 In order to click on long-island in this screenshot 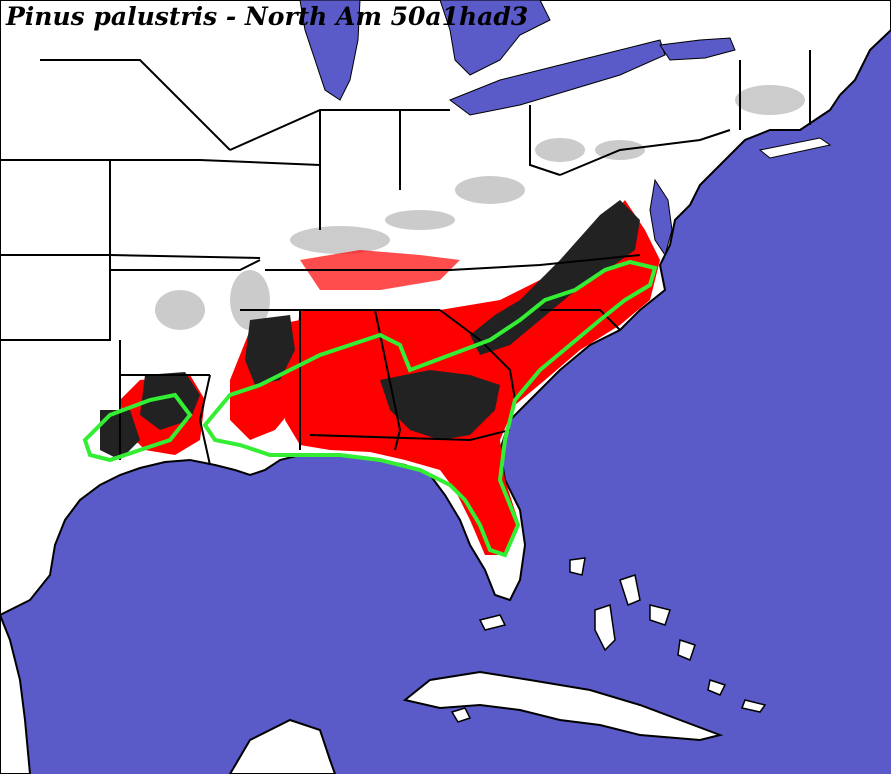, I will do `click(795, 148)`.